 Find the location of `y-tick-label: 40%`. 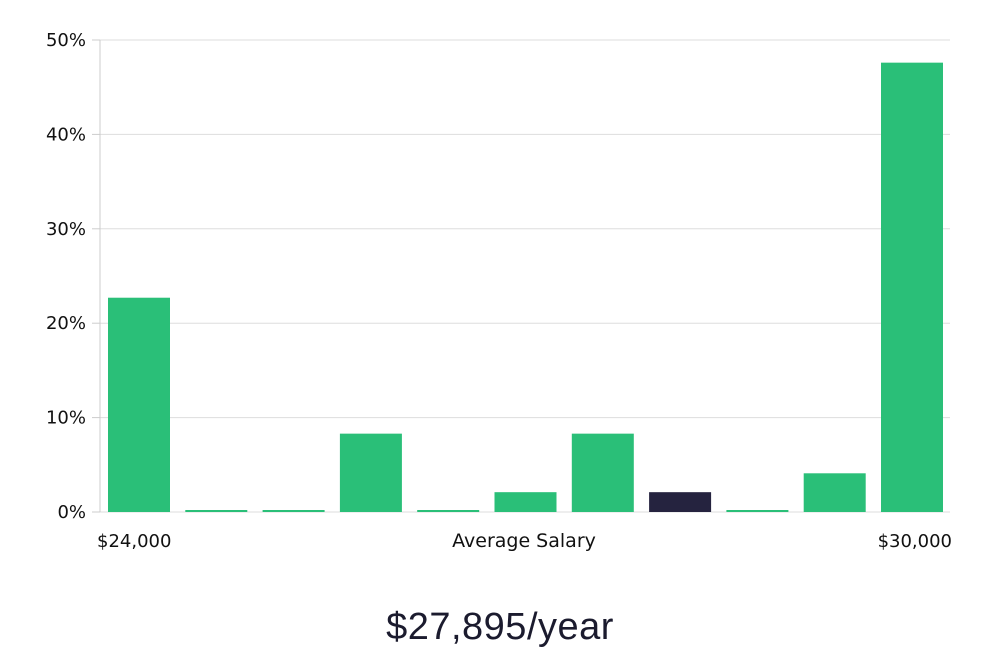

y-tick-label: 40% is located at coordinates (66, 134).